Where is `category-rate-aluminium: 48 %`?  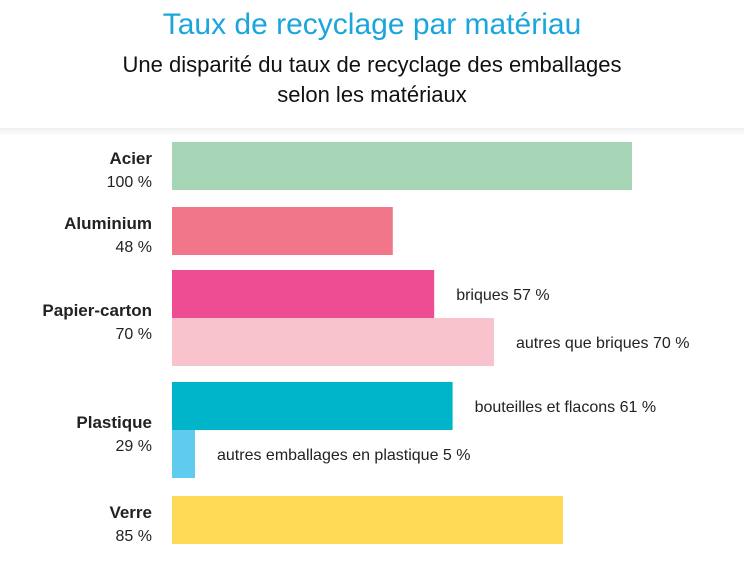 category-rate-aluminium: 48 % is located at coordinates (134, 247).